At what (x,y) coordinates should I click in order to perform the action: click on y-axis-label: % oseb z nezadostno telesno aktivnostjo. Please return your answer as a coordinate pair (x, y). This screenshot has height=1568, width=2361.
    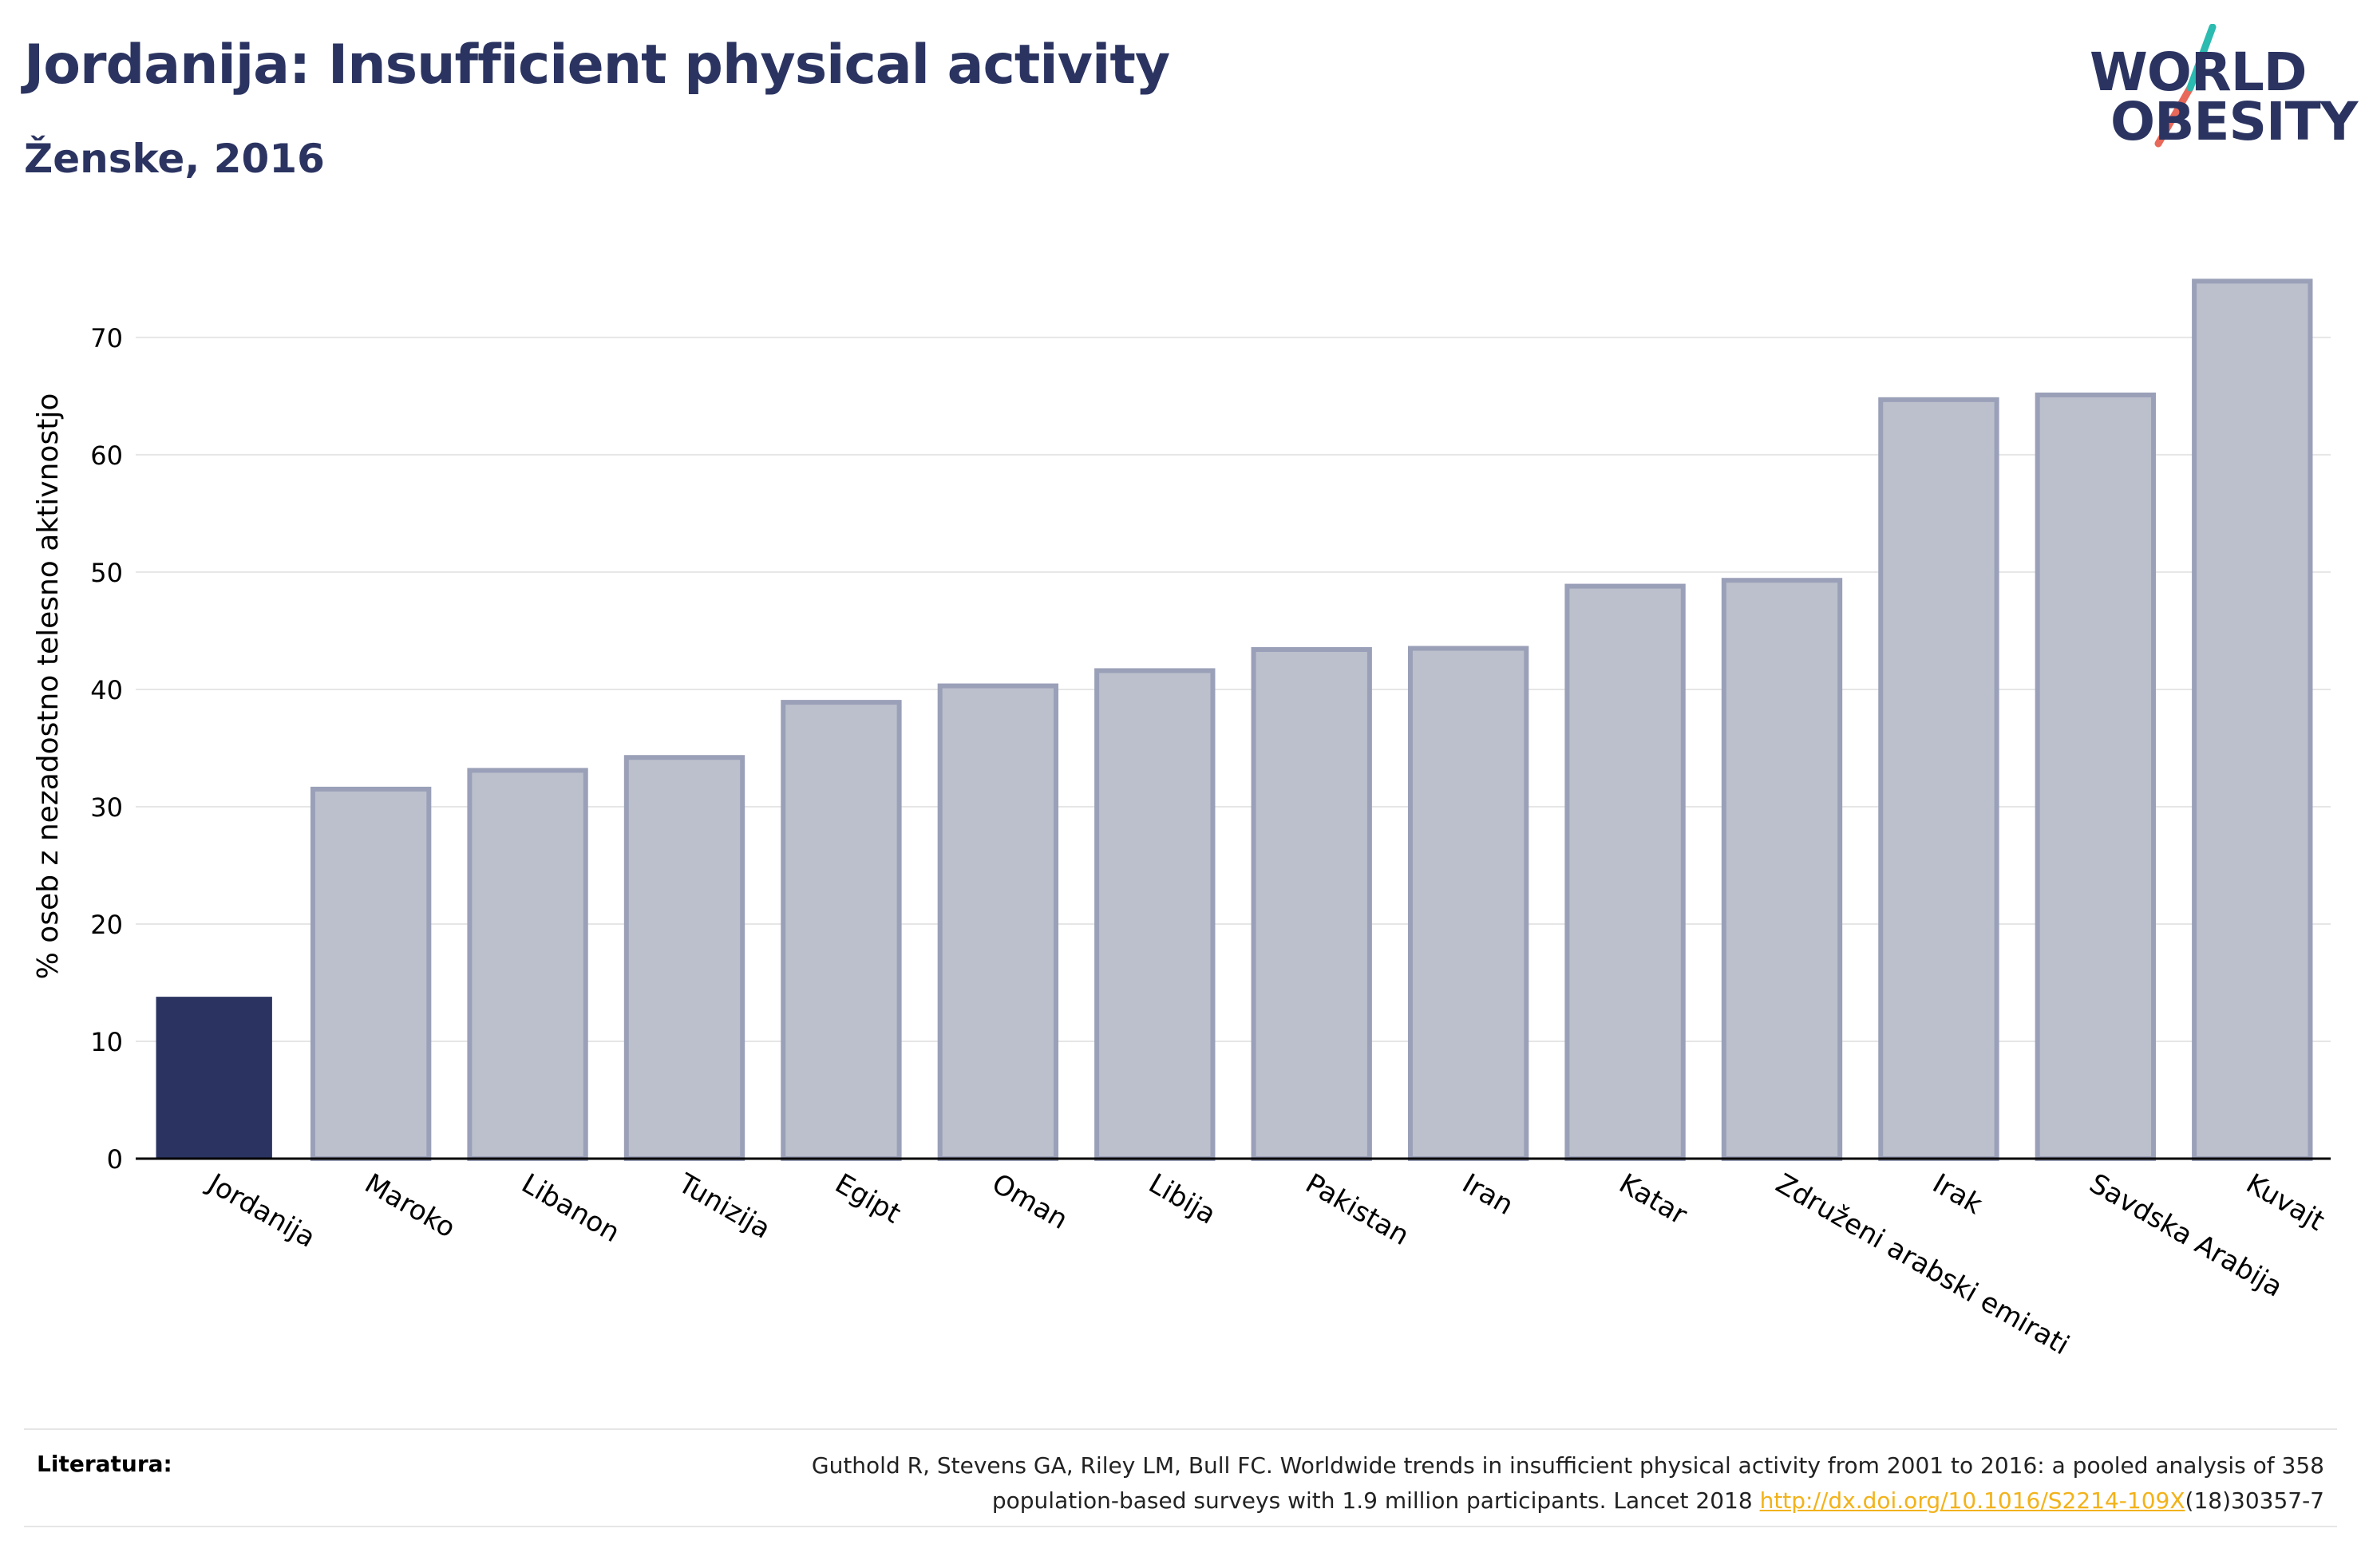
    Looking at the image, I should click on (48, 686).